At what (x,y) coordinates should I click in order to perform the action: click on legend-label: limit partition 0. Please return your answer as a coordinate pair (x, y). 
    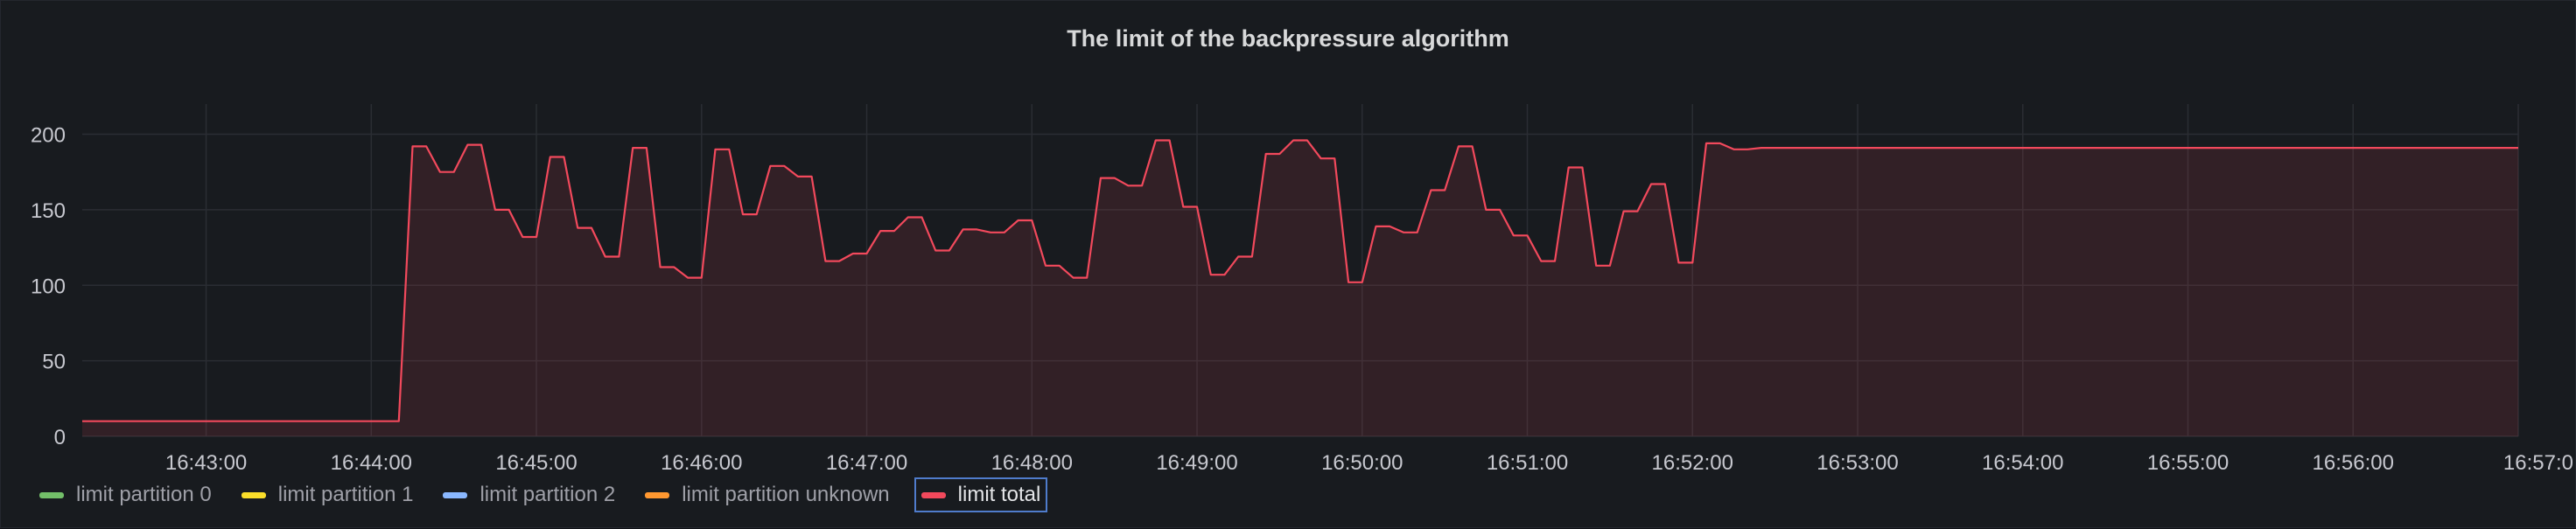
    Looking at the image, I should click on (144, 495).